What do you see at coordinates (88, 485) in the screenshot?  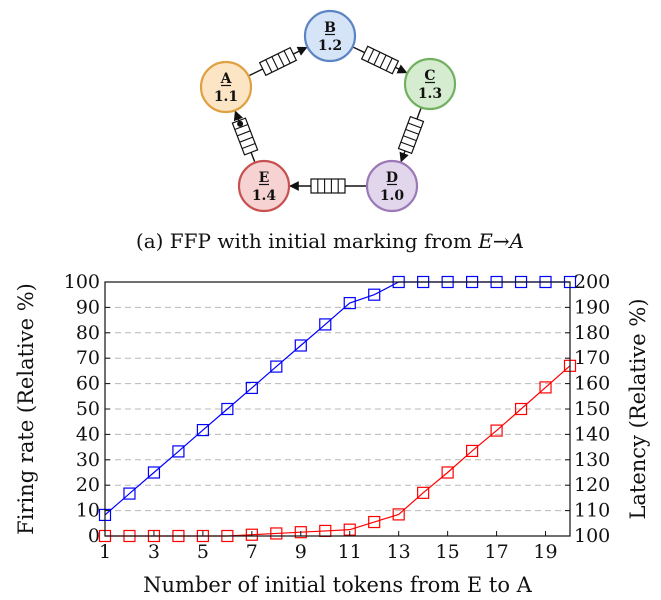 I see `left-tick-label: 20` at bounding box center [88, 485].